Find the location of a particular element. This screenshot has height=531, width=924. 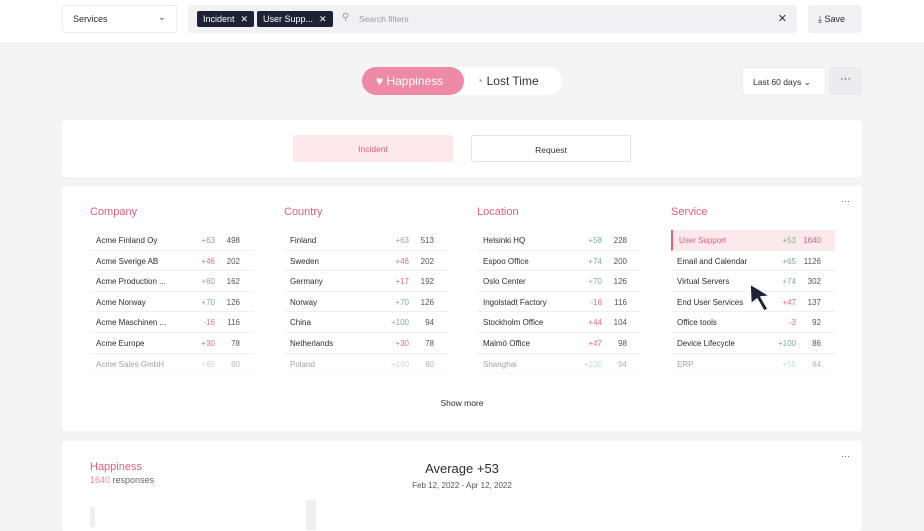

list-item: Acme Production ... +60 162 is located at coordinates (172, 281).